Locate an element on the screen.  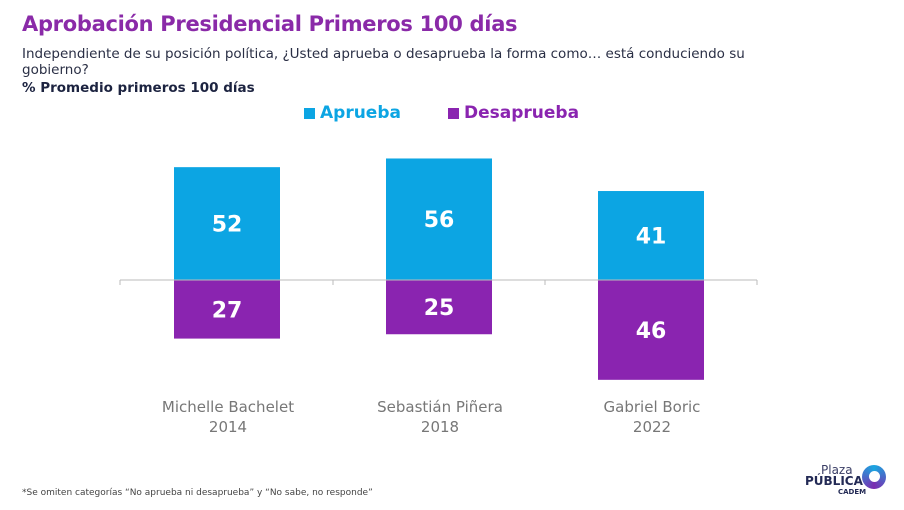
category-year-label: 2018 is located at coordinates (440, 427).